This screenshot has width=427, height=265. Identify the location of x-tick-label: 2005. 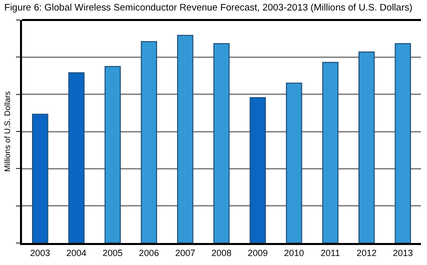
(112, 253).